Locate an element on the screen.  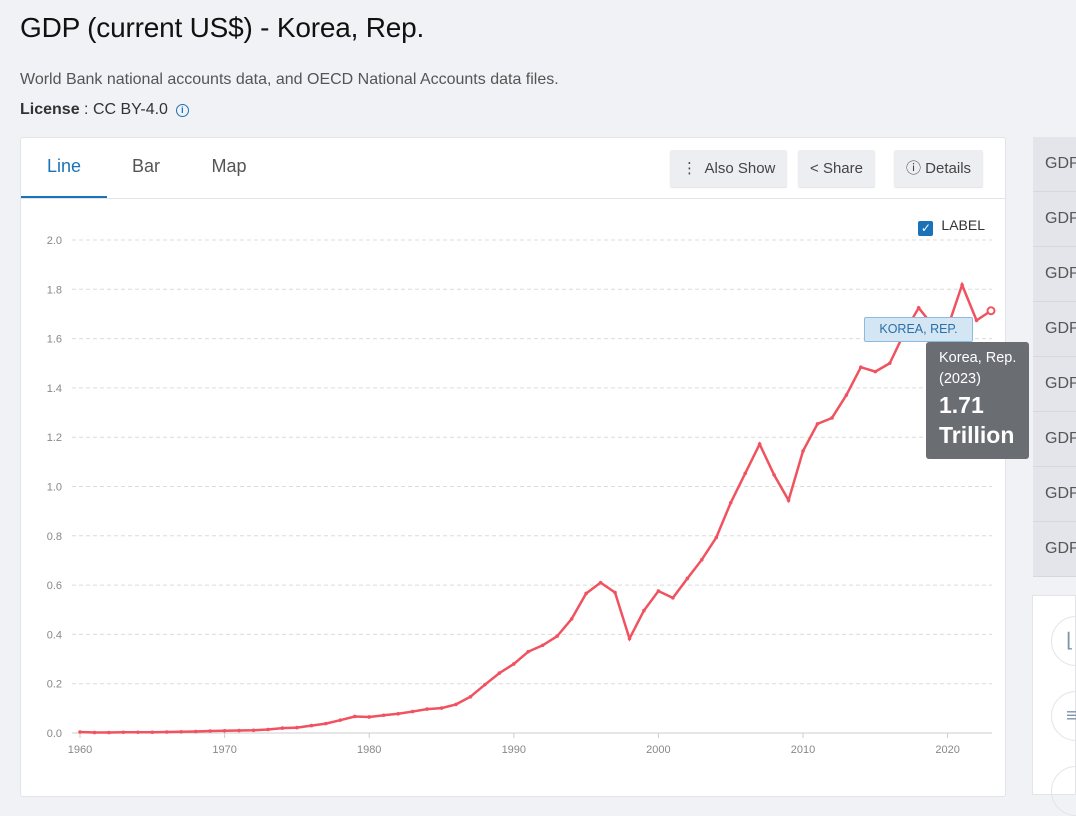
details-label: Details is located at coordinates (948, 168).